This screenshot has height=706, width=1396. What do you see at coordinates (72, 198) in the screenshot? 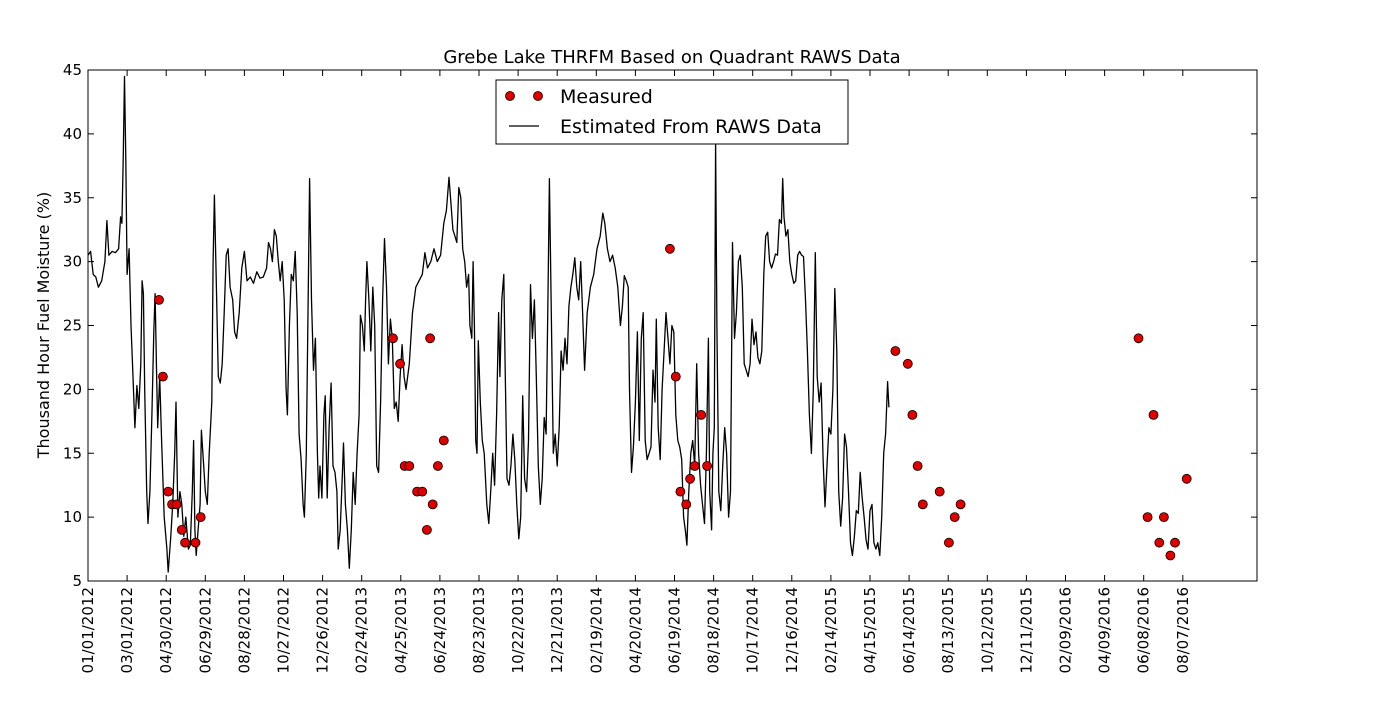
I see `y-tick-label: 35` at bounding box center [72, 198].